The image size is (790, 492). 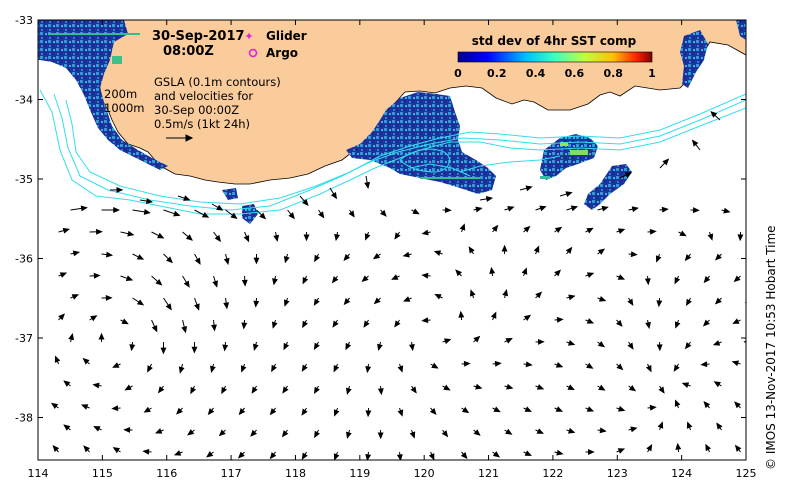 What do you see at coordinates (24, 259) in the screenshot?
I see `y-tick-label: -36` at bounding box center [24, 259].